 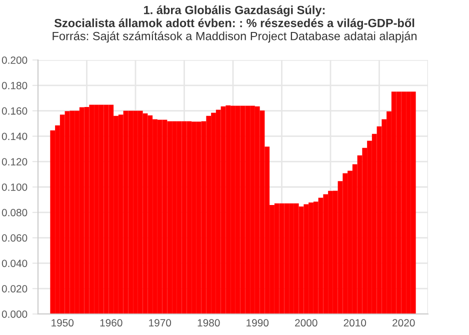 What do you see at coordinates (15, 111) in the screenshot?
I see `y-tick-label: 0.160` at bounding box center [15, 111].